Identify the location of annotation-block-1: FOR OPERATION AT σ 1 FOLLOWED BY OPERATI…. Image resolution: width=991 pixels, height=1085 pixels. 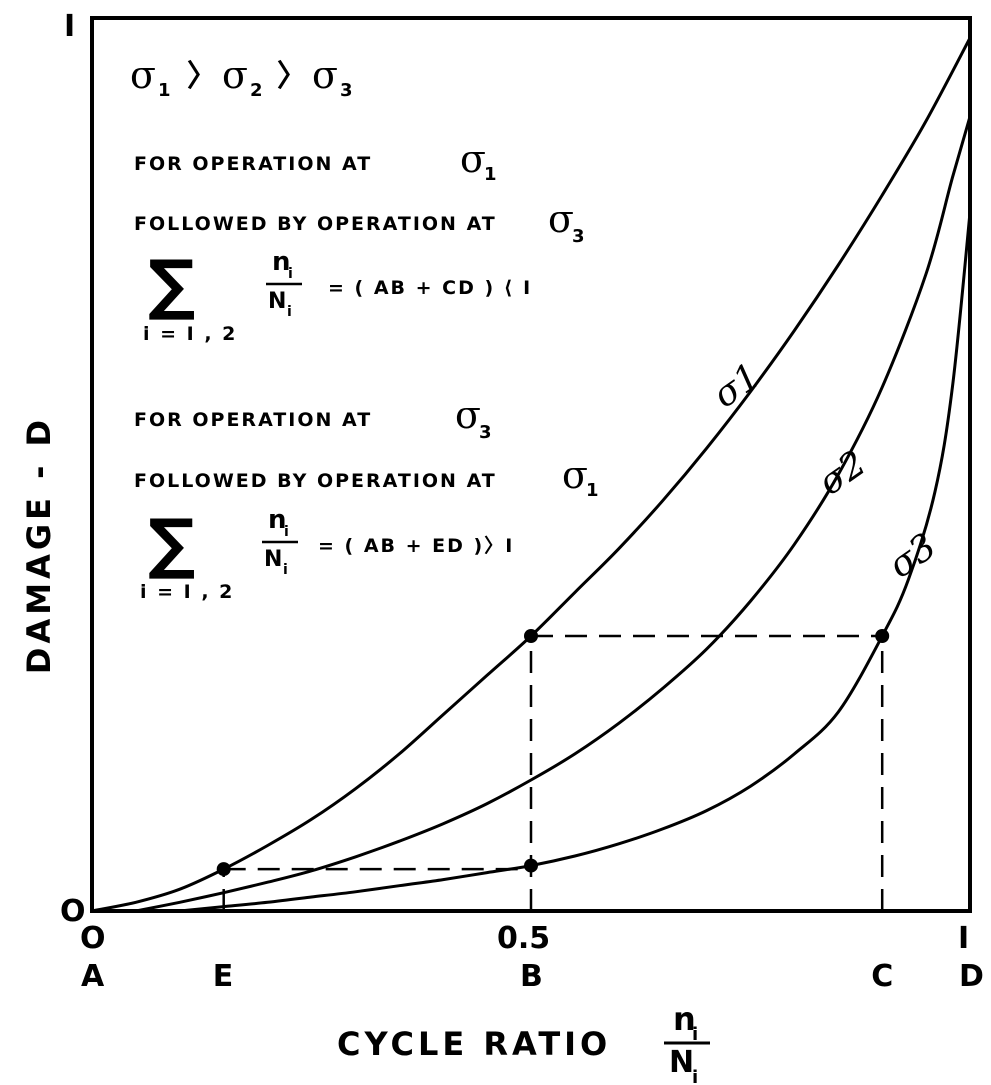
(359, 241).